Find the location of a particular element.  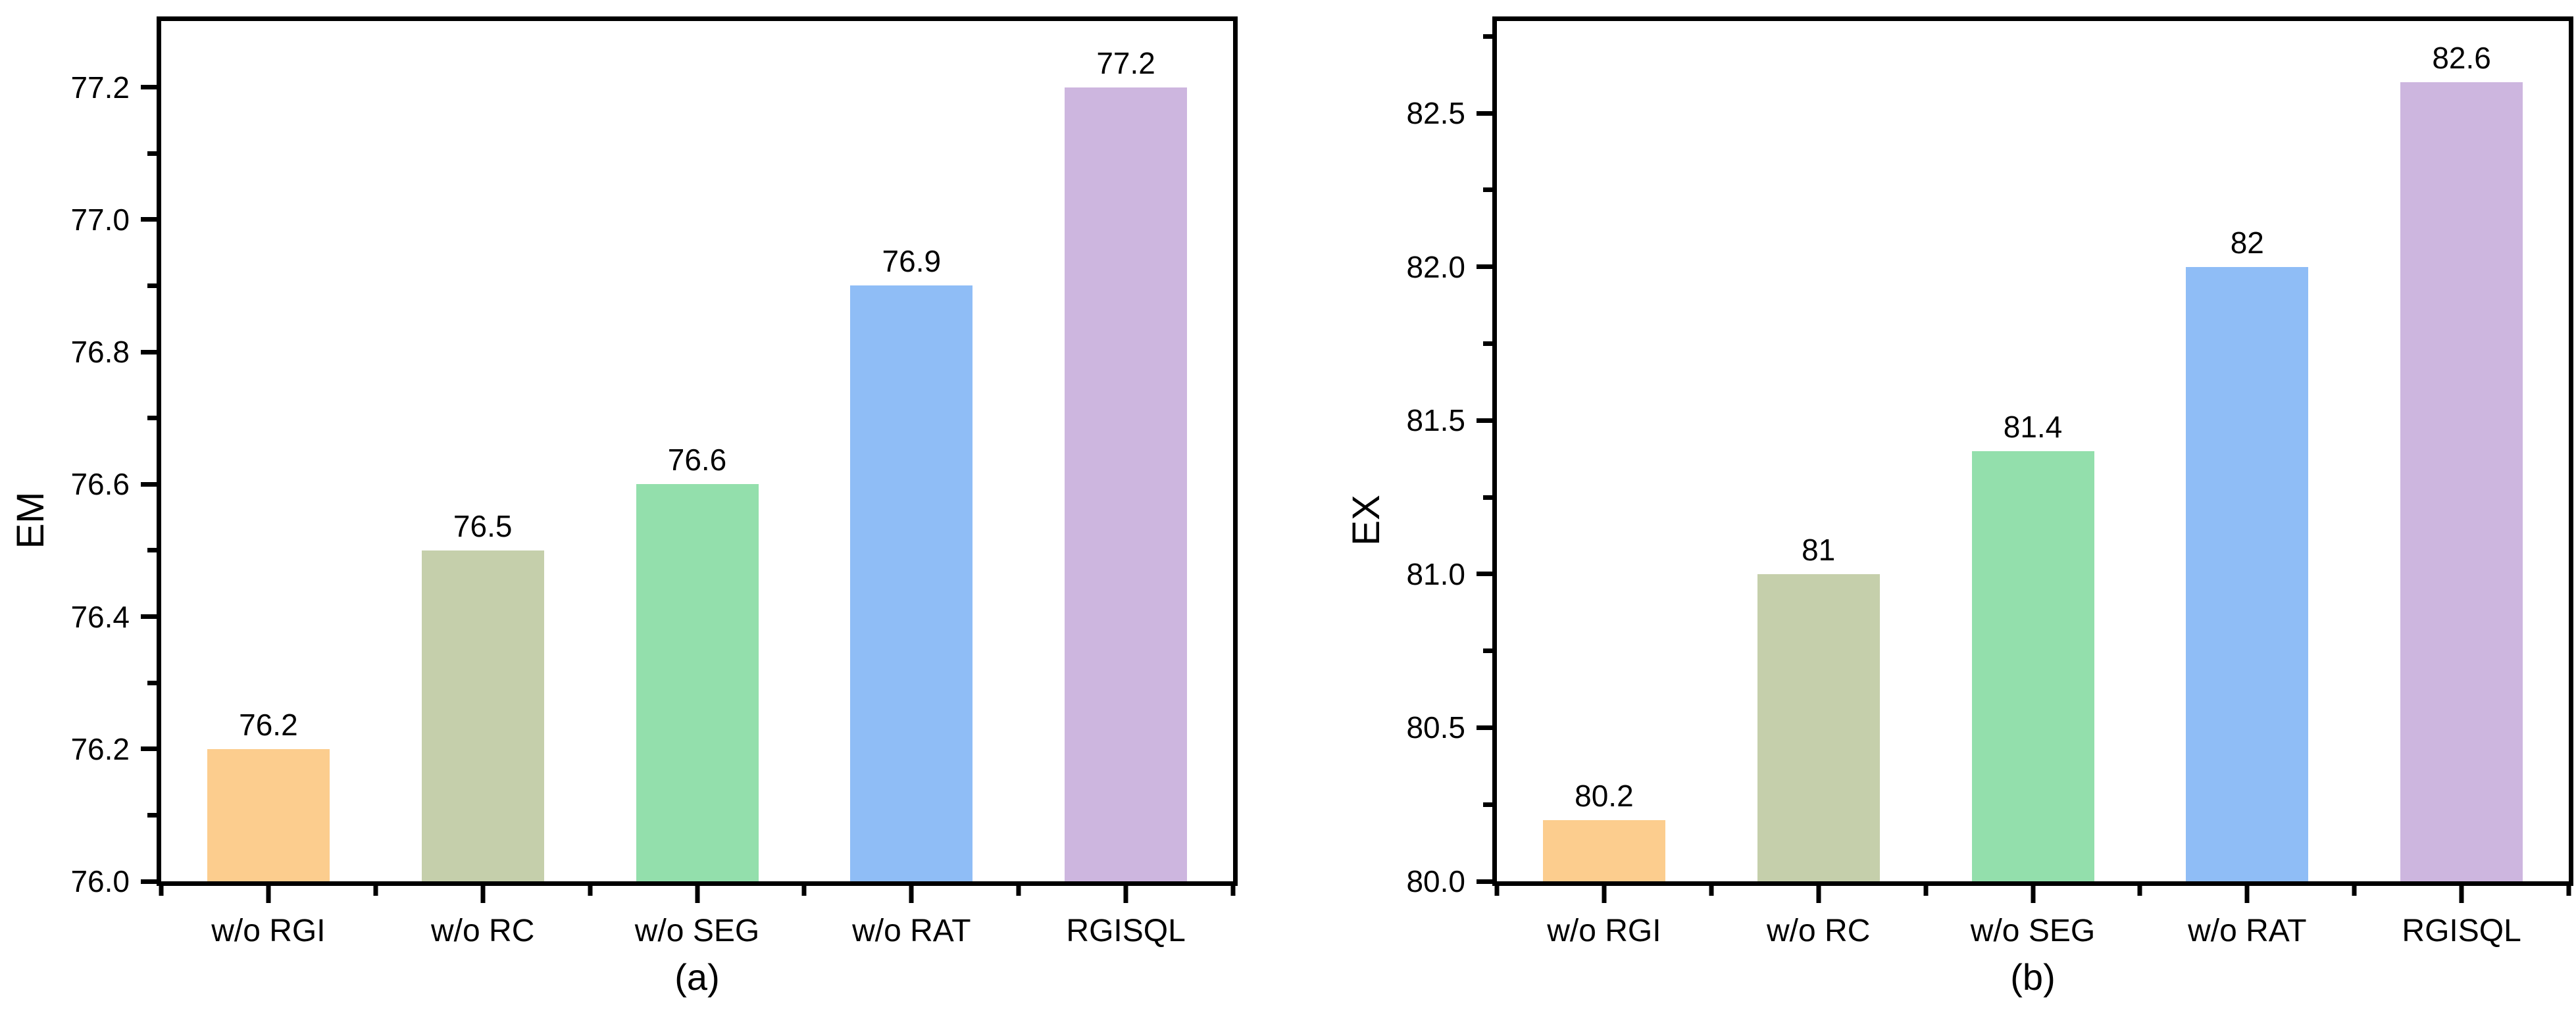

bar-value-label: 76.2 is located at coordinates (268, 725).